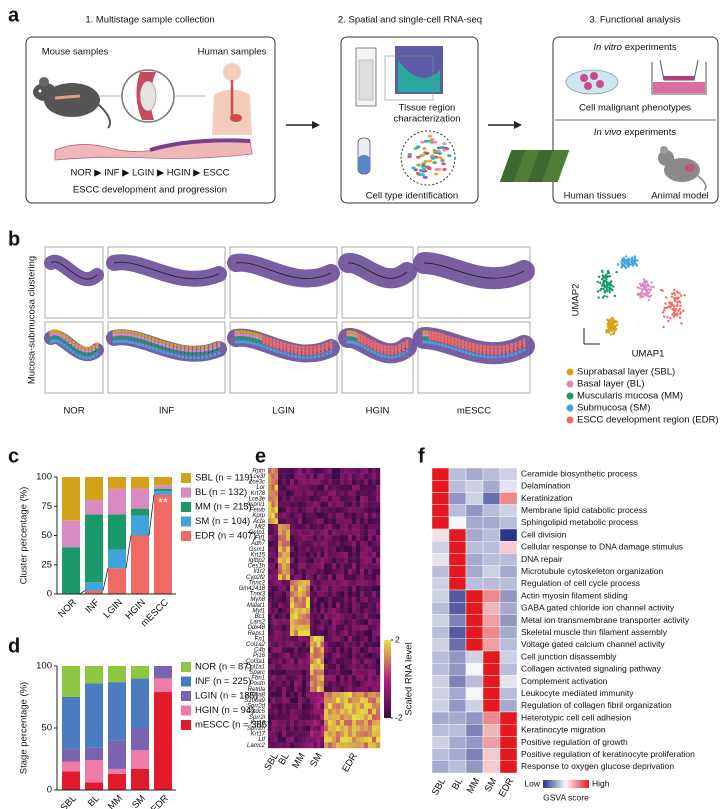 The height and width of the screenshot is (809, 727). What do you see at coordinates (67, 608) in the screenshot?
I see `x-tick-label: NOR` at bounding box center [67, 608].